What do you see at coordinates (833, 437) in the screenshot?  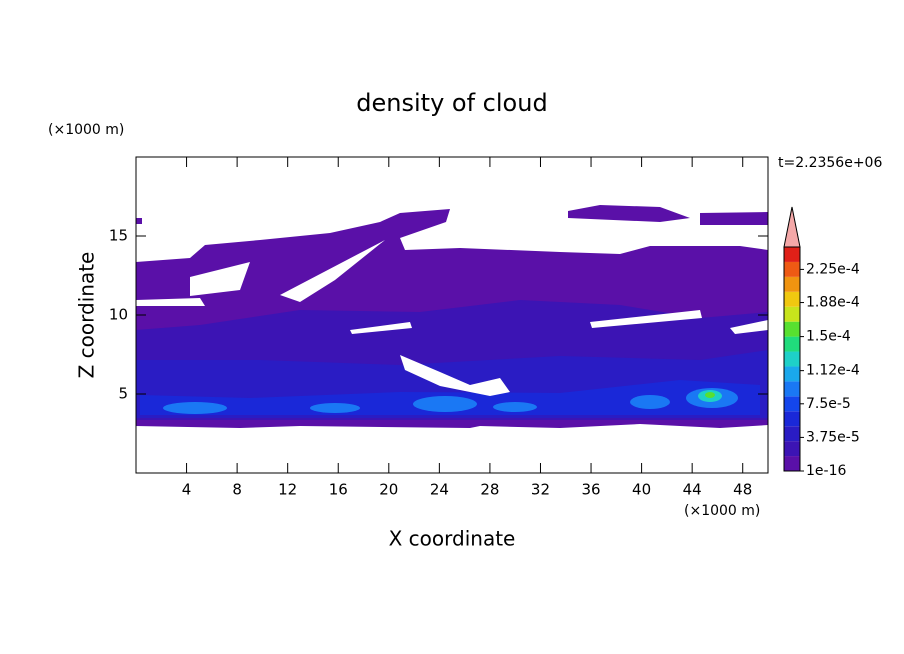 I see `colorbar-tick-label: 3.75e-5` at bounding box center [833, 437].